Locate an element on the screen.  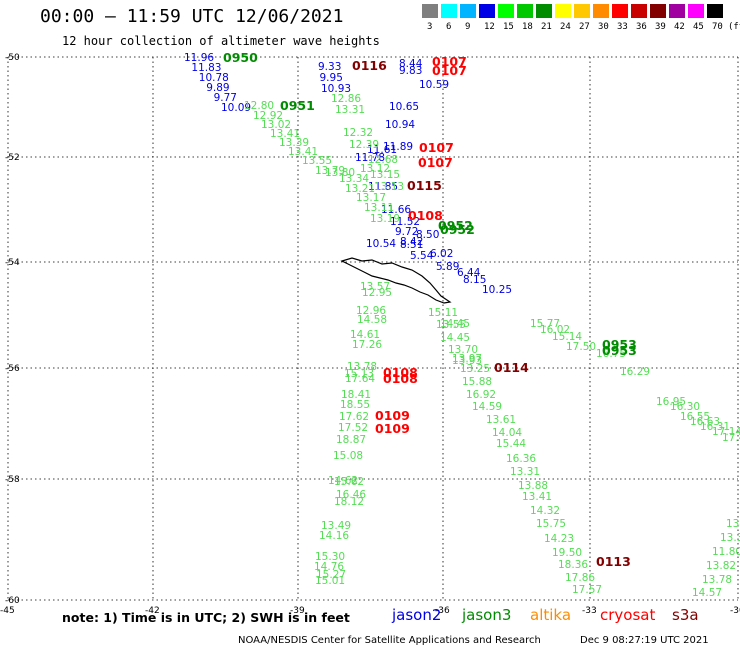
jason3-swh-value: 12.96 is located at coordinates (371, 311).